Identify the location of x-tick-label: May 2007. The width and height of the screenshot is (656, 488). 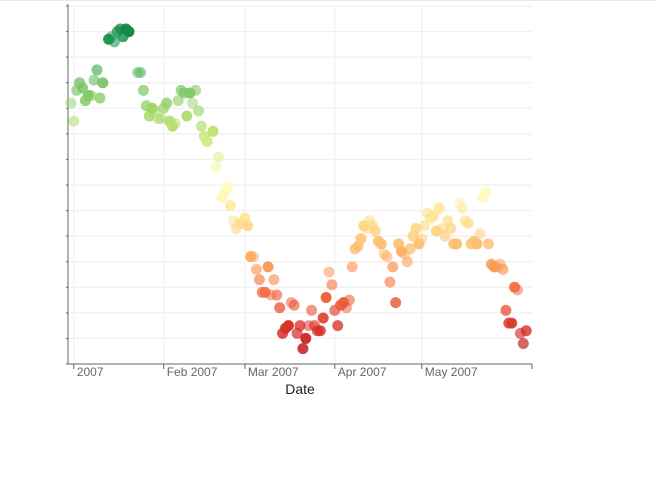
(451, 372).